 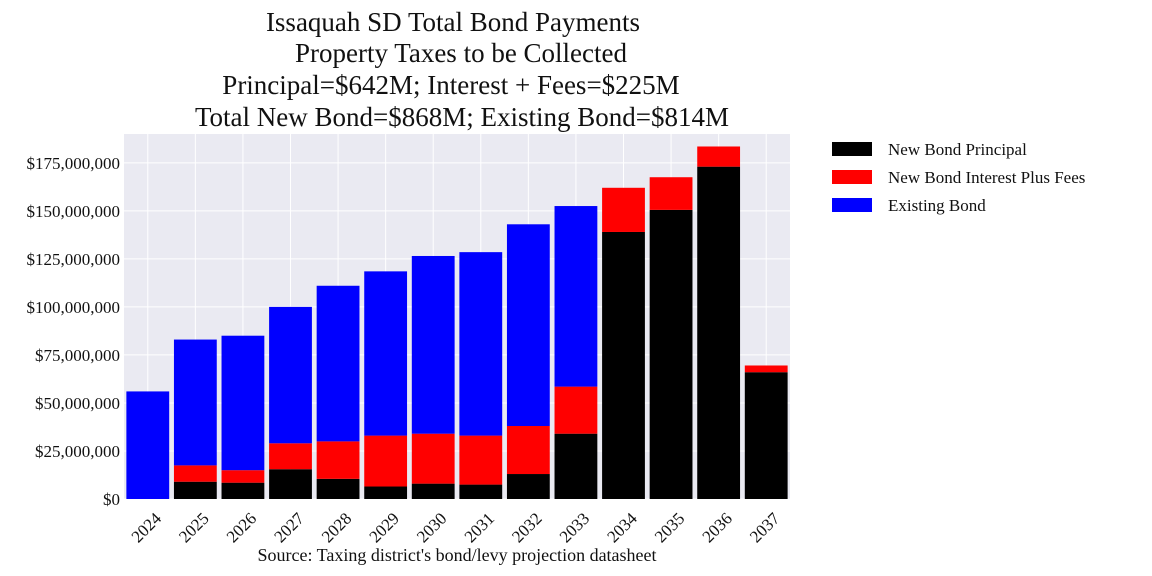 What do you see at coordinates (937, 205) in the screenshot?
I see `legend-label-2: Existing Bond` at bounding box center [937, 205].